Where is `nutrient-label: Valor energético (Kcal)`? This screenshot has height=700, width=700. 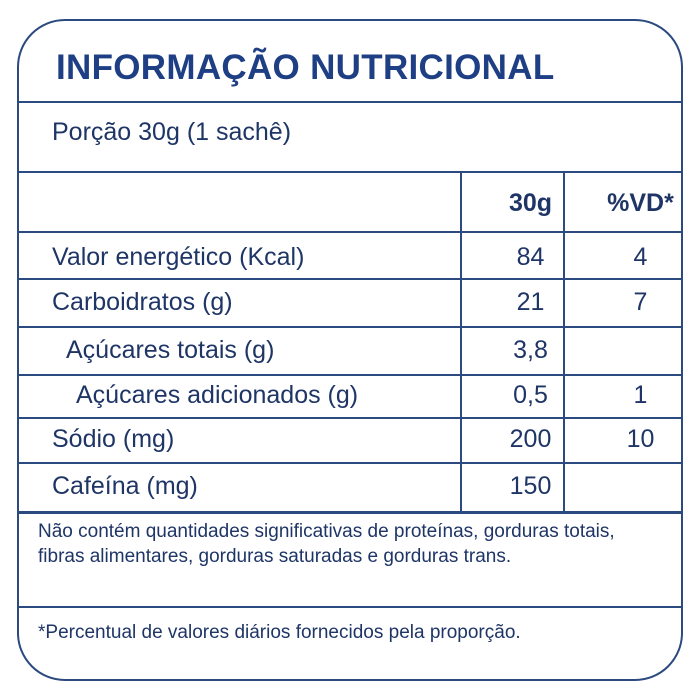 nutrient-label: Valor energético (Kcal) is located at coordinates (178, 257).